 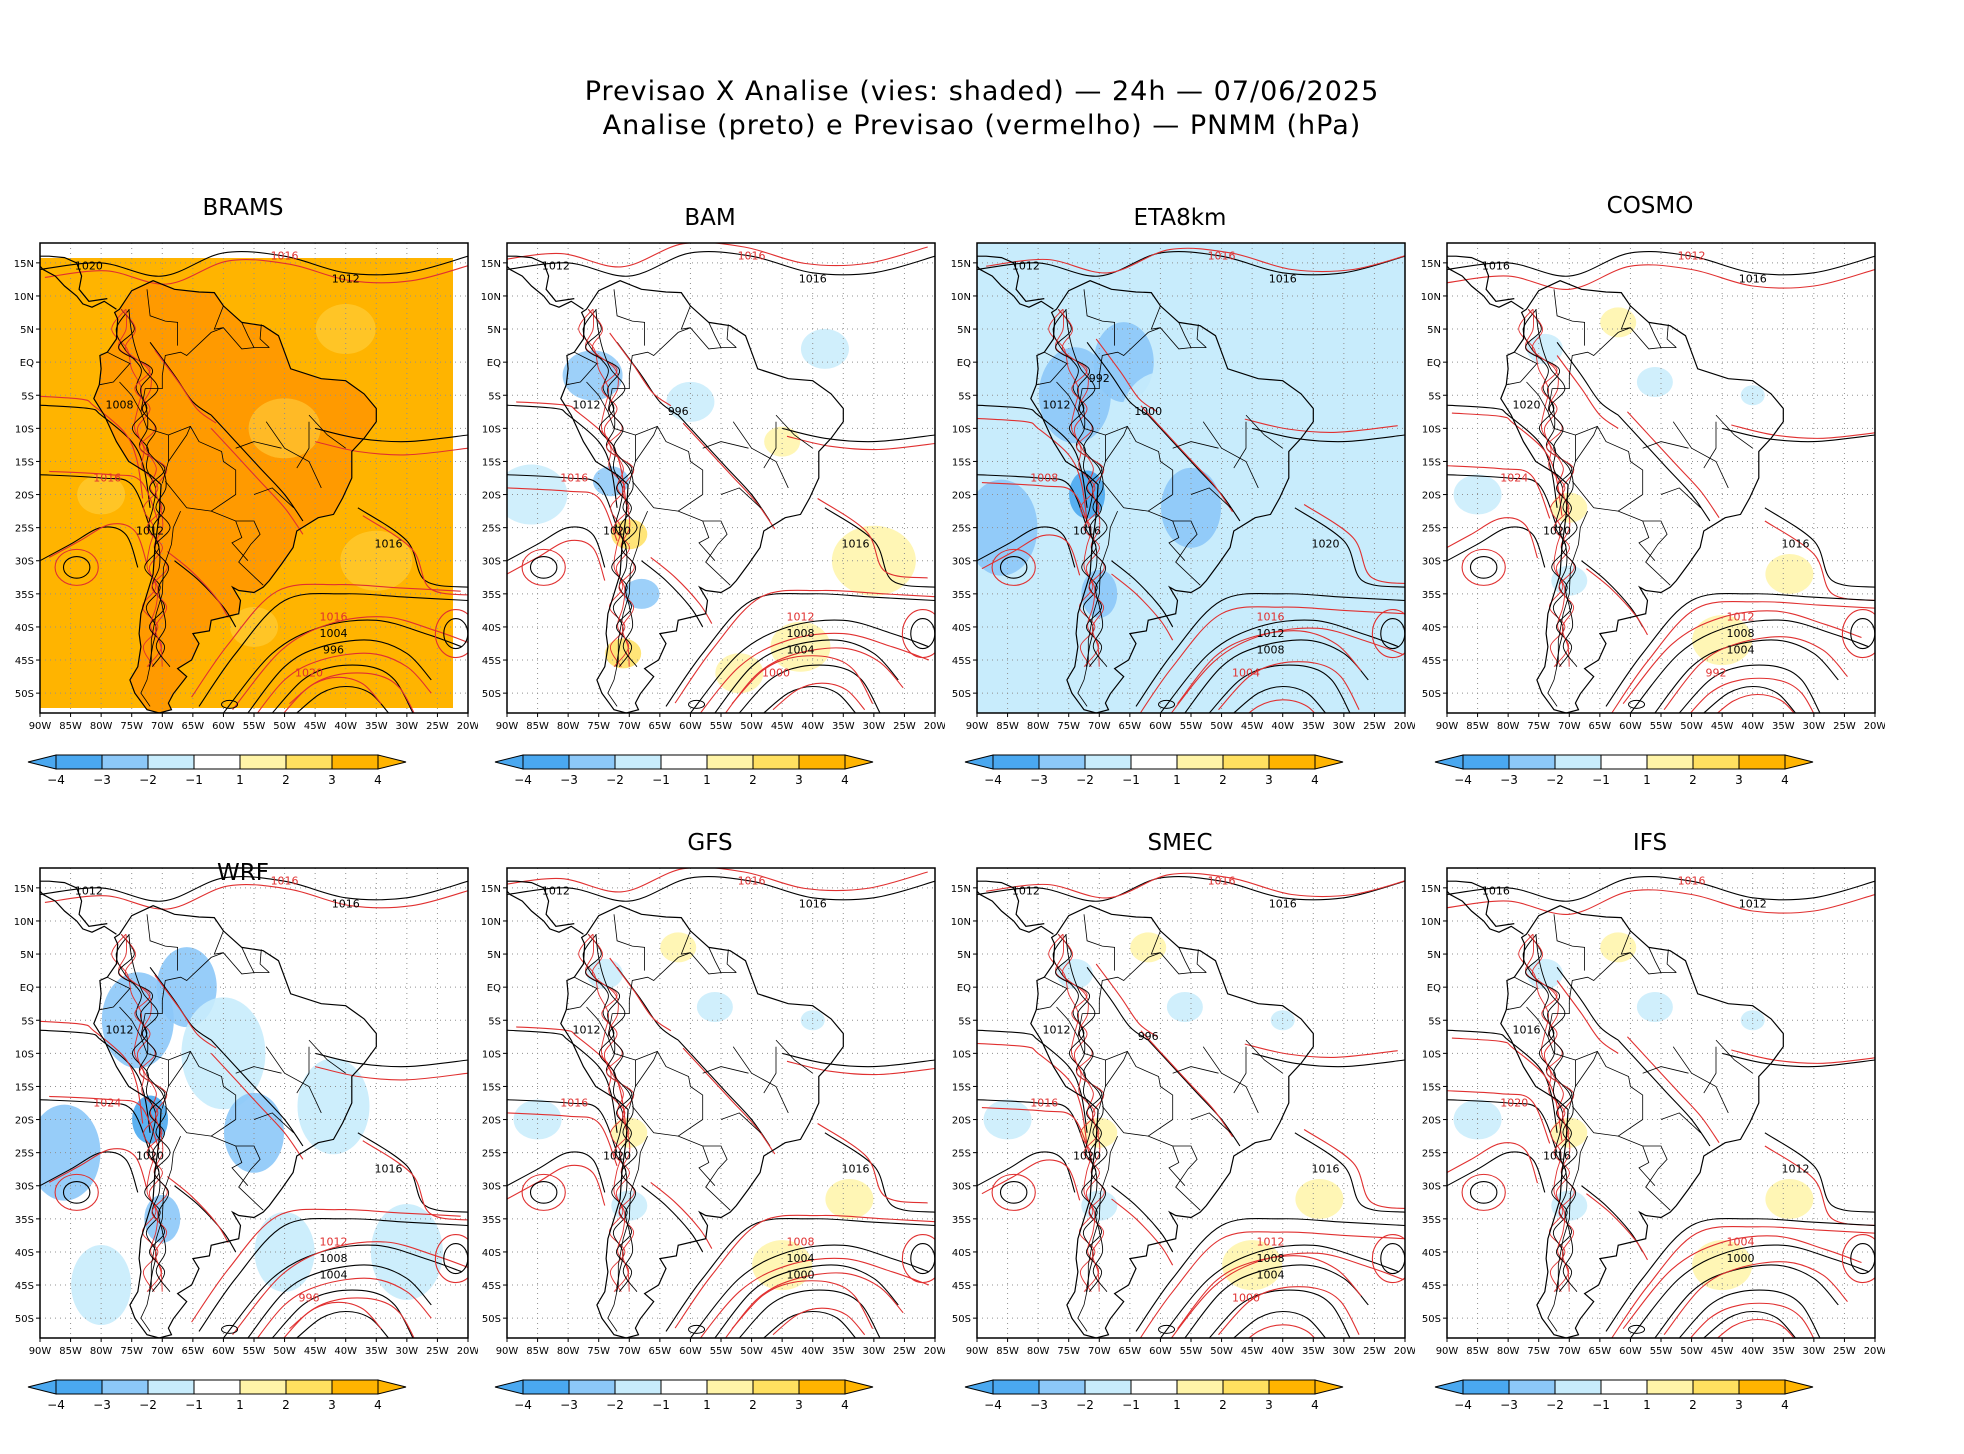 I want to click on lon-tick-label: 60W, so click(x=1630, y=726).